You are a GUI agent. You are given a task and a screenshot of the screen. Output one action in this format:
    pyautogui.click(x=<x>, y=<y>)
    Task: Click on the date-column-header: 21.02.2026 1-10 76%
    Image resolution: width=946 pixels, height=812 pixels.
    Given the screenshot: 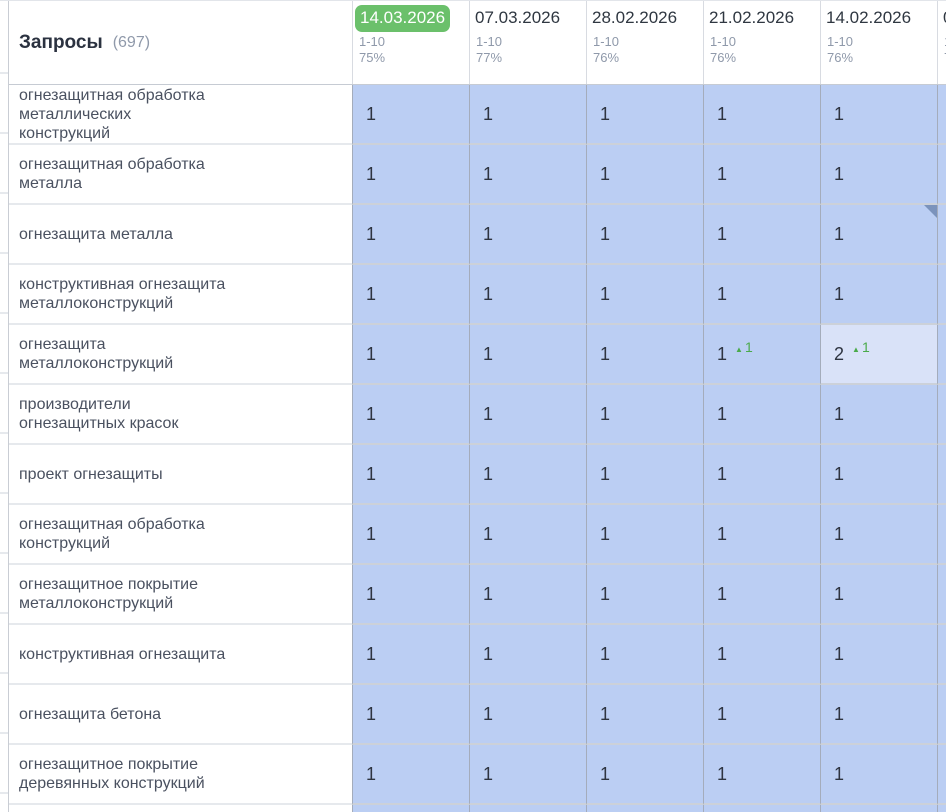 What is the action you would take?
    pyautogui.click(x=761, y=42)
    